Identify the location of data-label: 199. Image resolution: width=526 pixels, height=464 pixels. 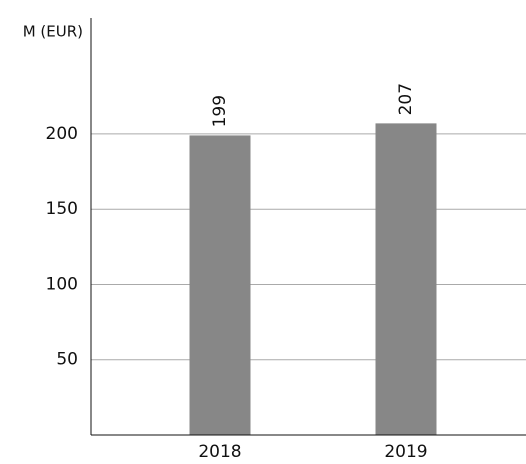
(220, 111).